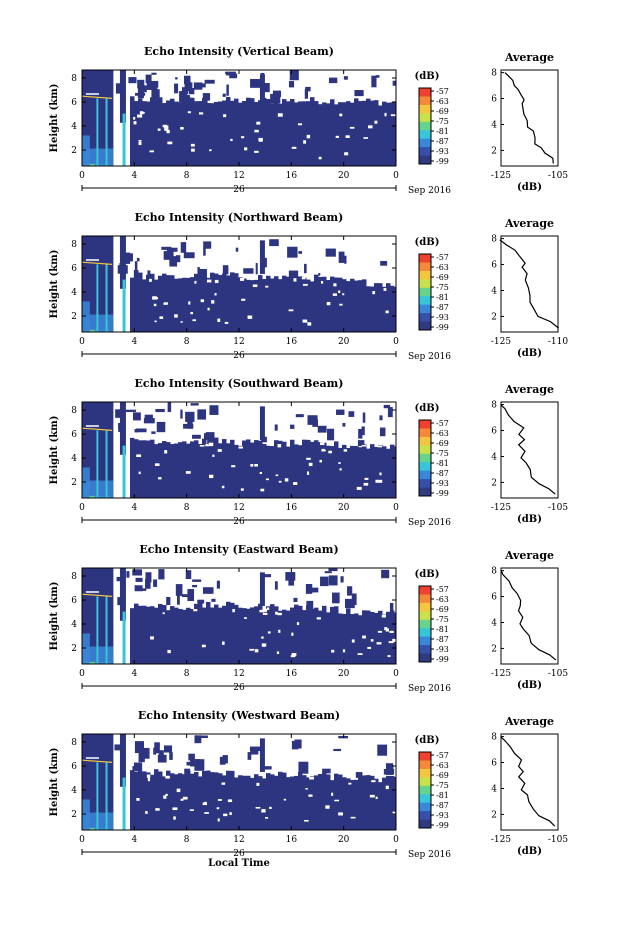  I want to click on x-axis-label: Local Time, so click(239, 863).